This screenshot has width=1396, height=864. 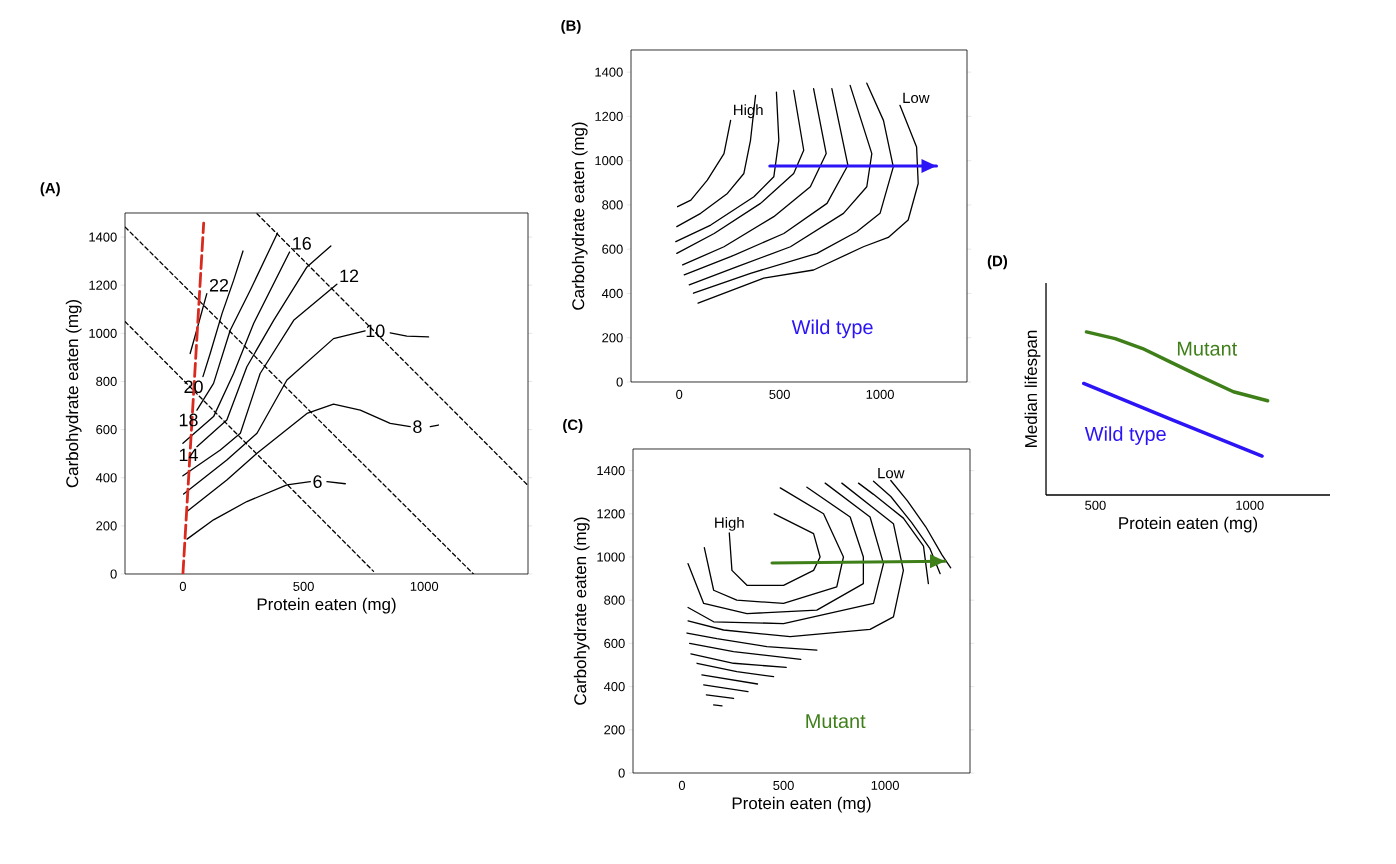 What do you see at coordinates (317, 481) in the screenshot?
I see `annotation: 6` at bounding box center [317, 481].